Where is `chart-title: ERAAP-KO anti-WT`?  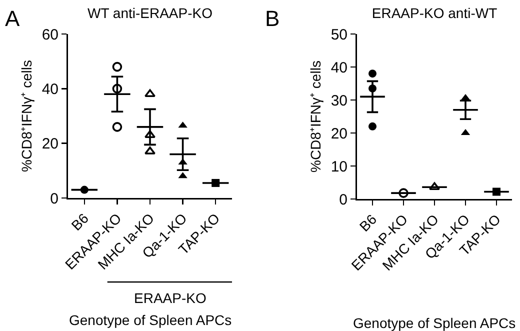
chart-title: ERAAP-KO anti-WT is located at coordinates (435, 12).